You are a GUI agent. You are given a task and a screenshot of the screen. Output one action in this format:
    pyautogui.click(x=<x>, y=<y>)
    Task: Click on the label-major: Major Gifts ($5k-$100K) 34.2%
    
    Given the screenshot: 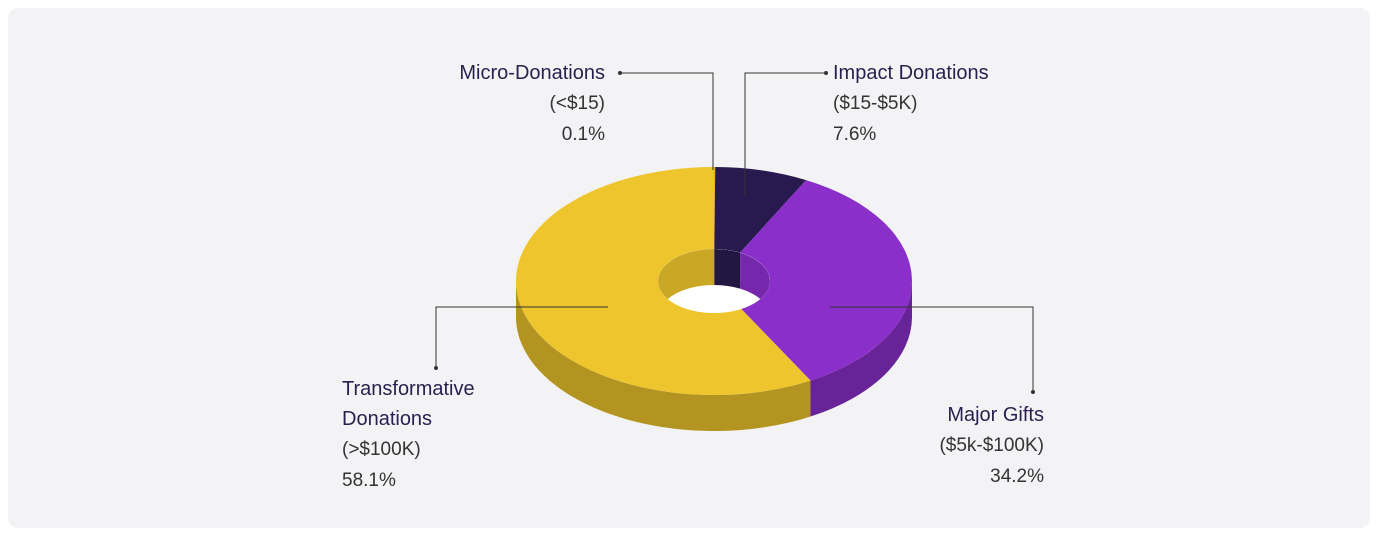 What is the action you would take?
    pyautogui.click(x=991, y=446)
    